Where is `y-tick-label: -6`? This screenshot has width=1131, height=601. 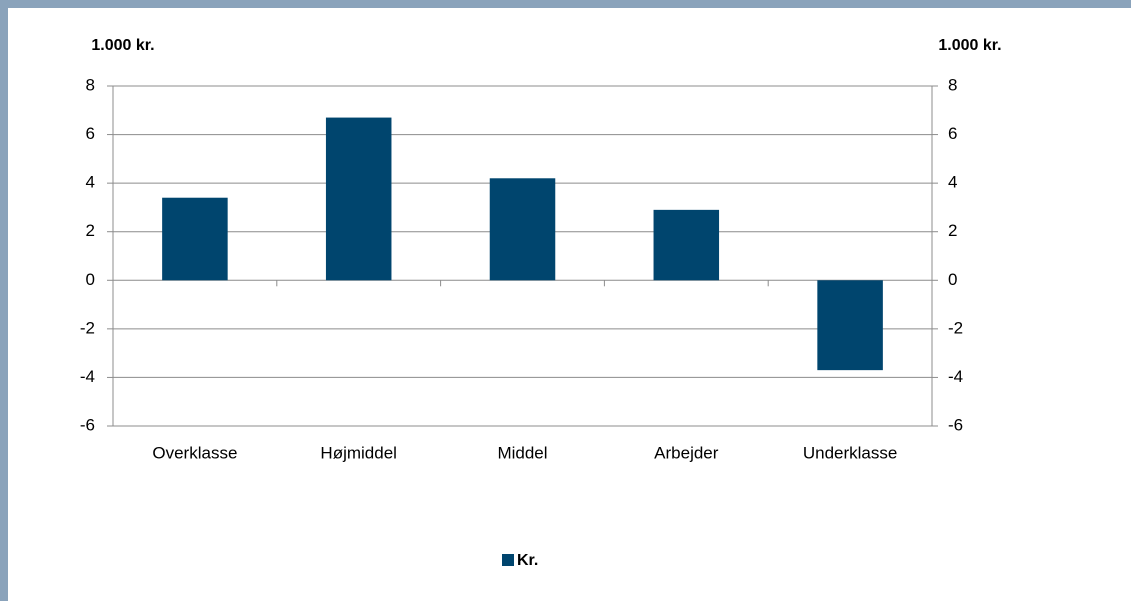 y-tick-label: -6 is located at coordinates (87, 424).